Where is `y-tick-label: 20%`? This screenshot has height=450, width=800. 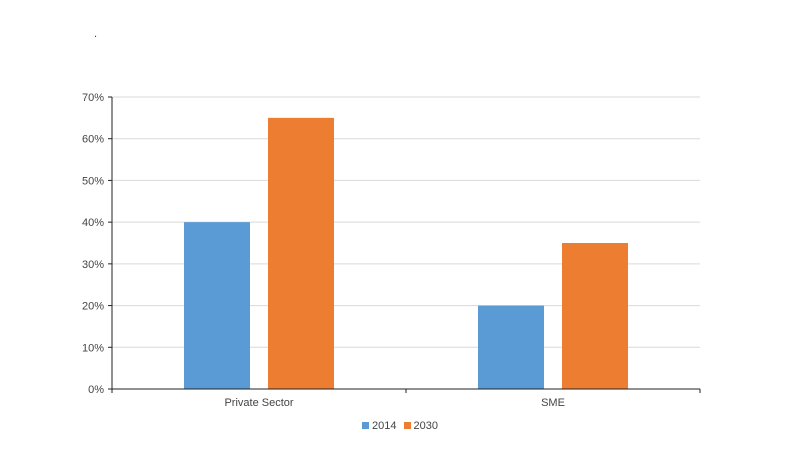 y-tick-label: 20% is located at coordinates (93, 307).